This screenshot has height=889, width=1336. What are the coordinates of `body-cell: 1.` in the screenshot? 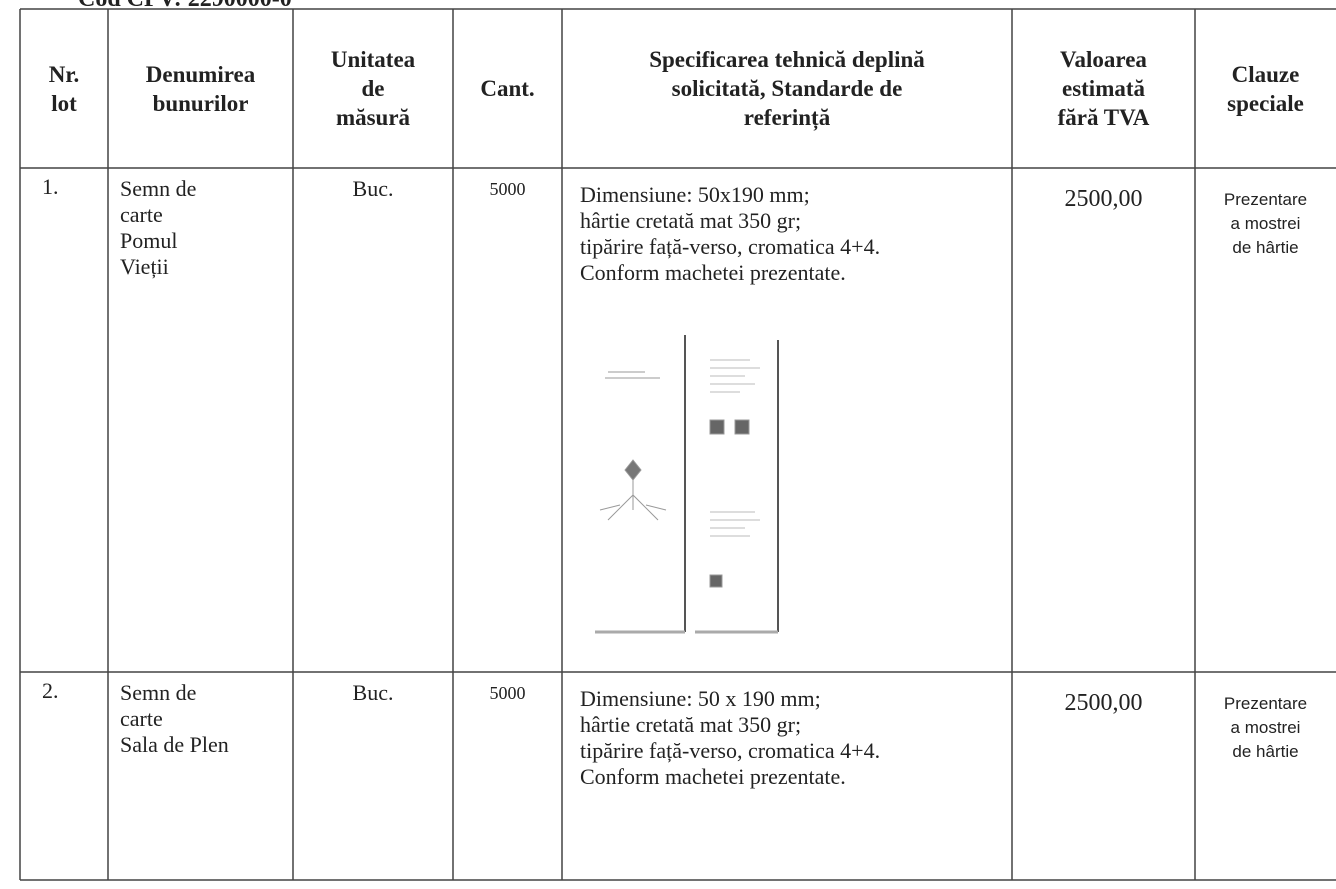 It's located at (64, 187).